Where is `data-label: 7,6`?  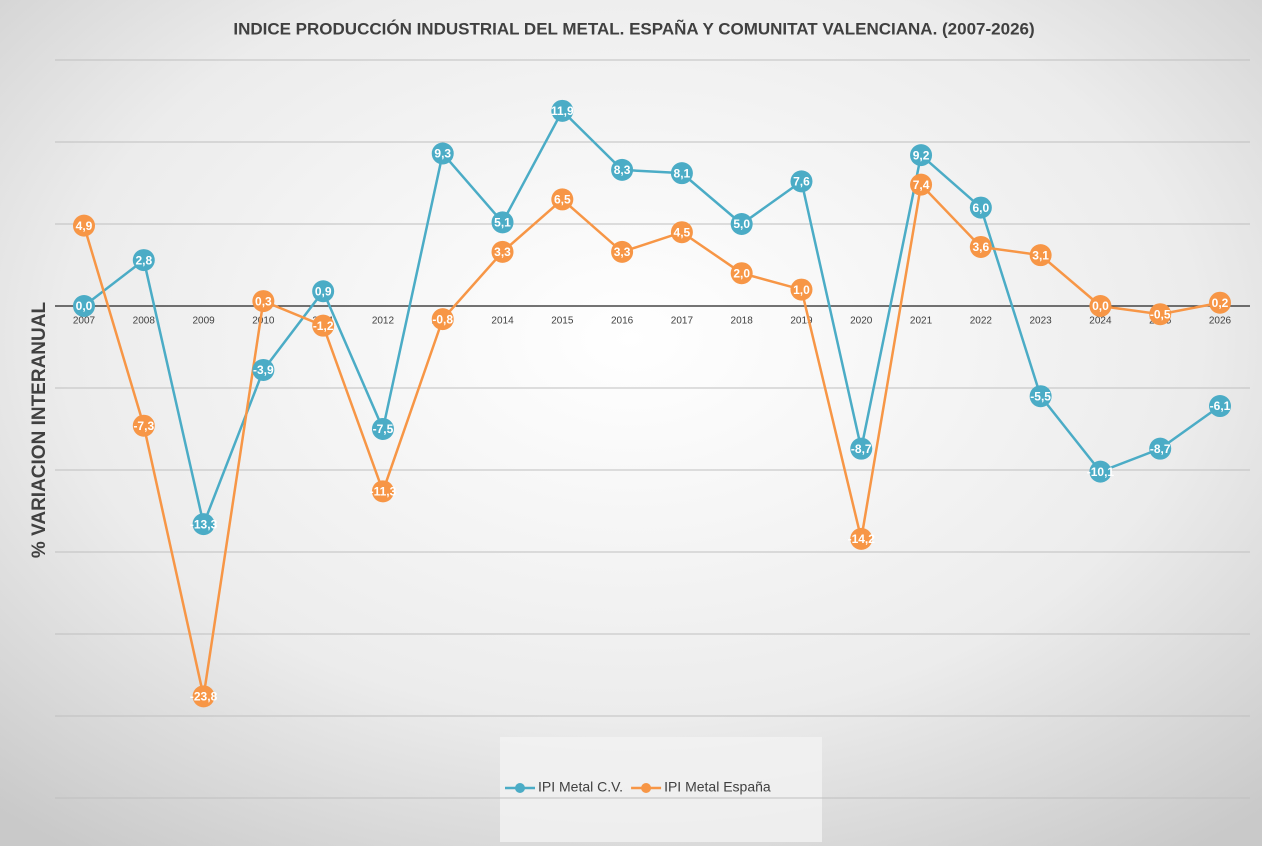 data-label: 7,6 is located at coordinates (801, 182).